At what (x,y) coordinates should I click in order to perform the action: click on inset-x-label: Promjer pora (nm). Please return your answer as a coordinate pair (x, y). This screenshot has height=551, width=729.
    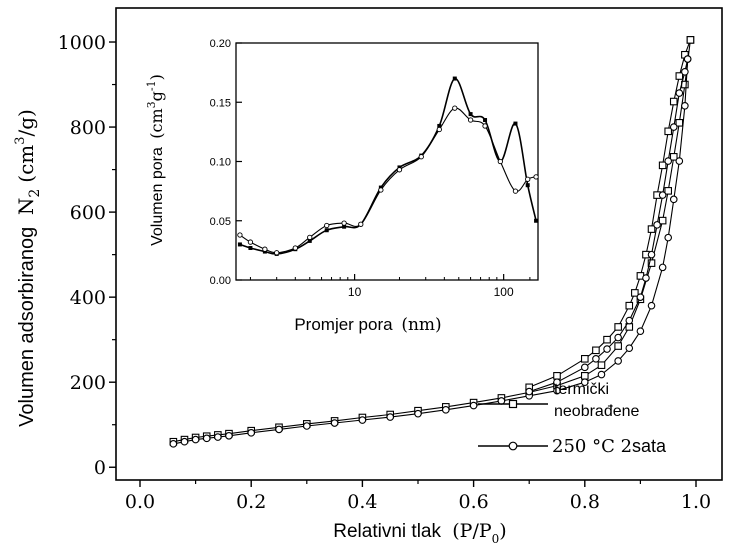
    Looking at the image, I should click on (367, 325).